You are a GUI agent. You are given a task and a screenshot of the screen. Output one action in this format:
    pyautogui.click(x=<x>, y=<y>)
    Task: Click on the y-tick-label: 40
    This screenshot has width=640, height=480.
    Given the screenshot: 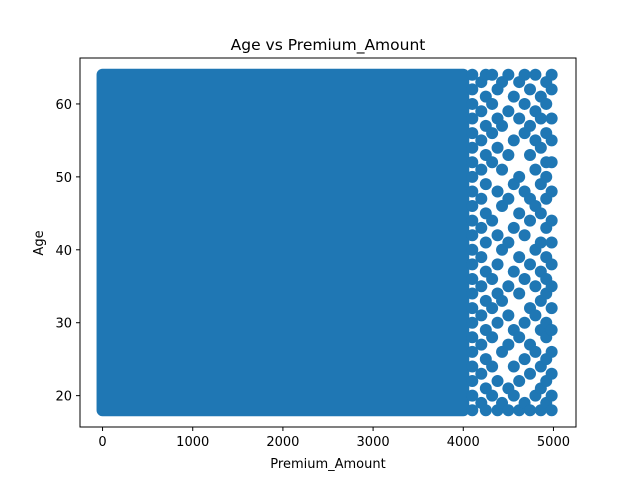 What is the action you would take?
    pyautogui.click(x=63, y=251)
    